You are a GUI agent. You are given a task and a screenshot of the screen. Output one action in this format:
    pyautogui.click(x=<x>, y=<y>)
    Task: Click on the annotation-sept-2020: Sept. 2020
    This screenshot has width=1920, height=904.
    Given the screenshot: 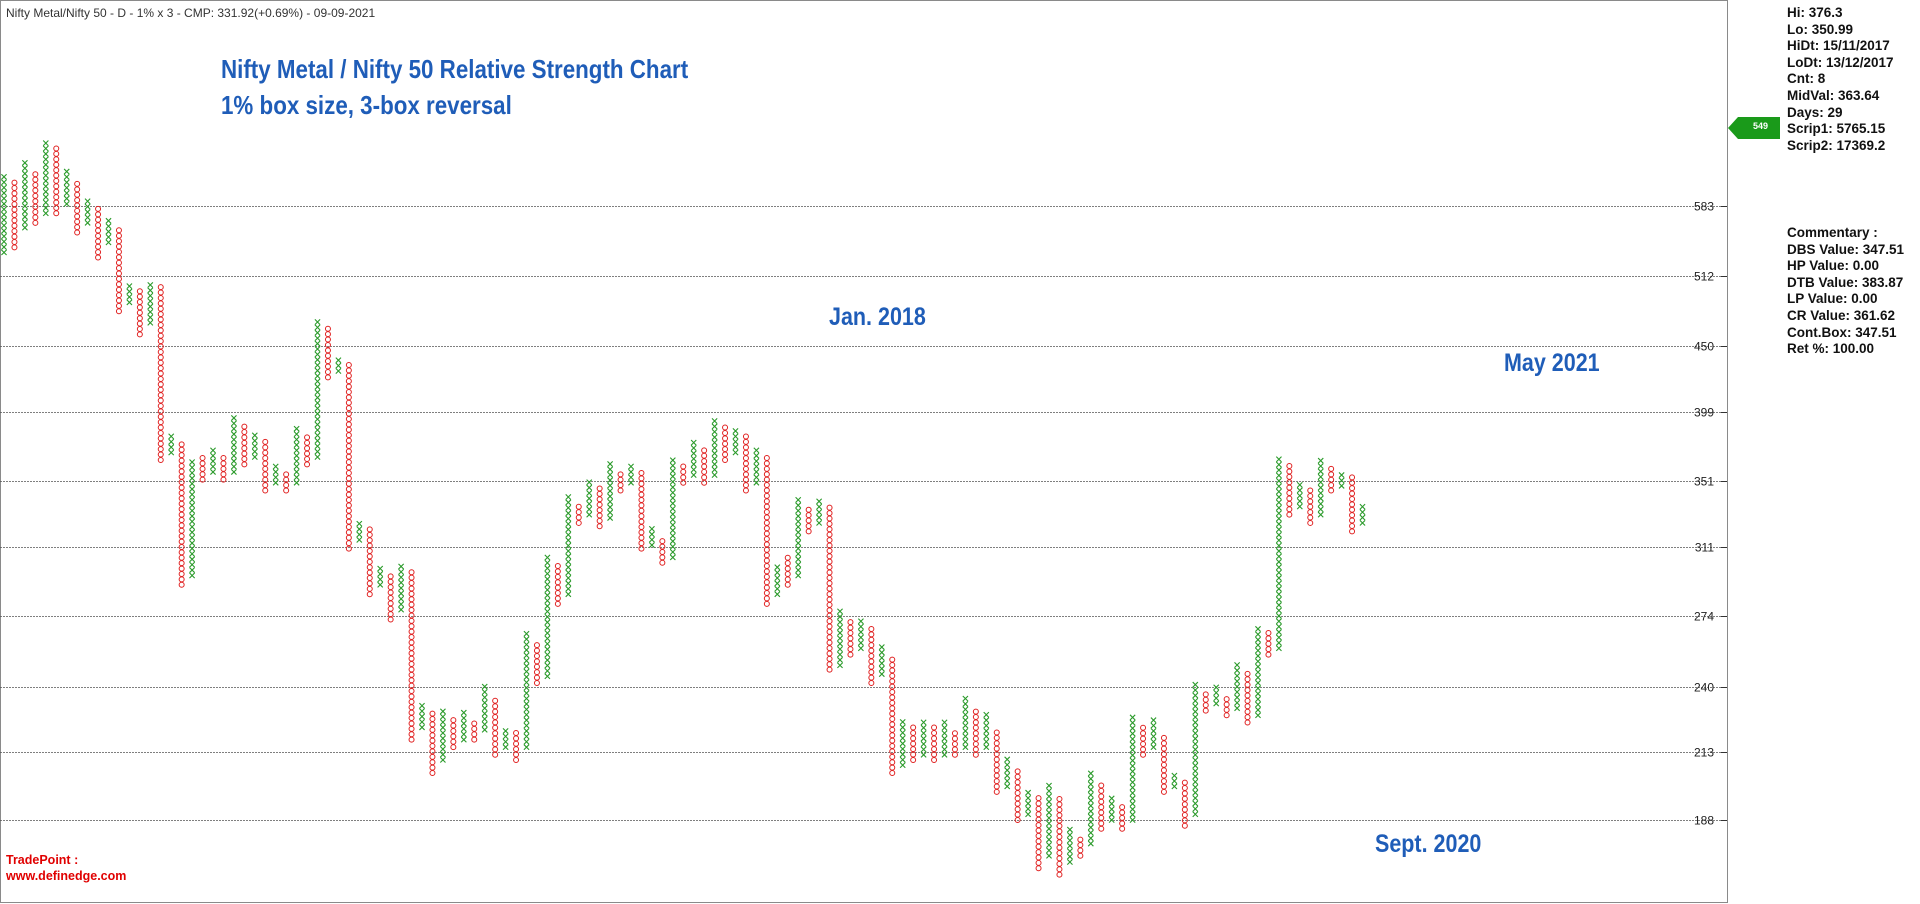 What is the action you would take?
    pyautogui.click(x=1428, y=844)
    